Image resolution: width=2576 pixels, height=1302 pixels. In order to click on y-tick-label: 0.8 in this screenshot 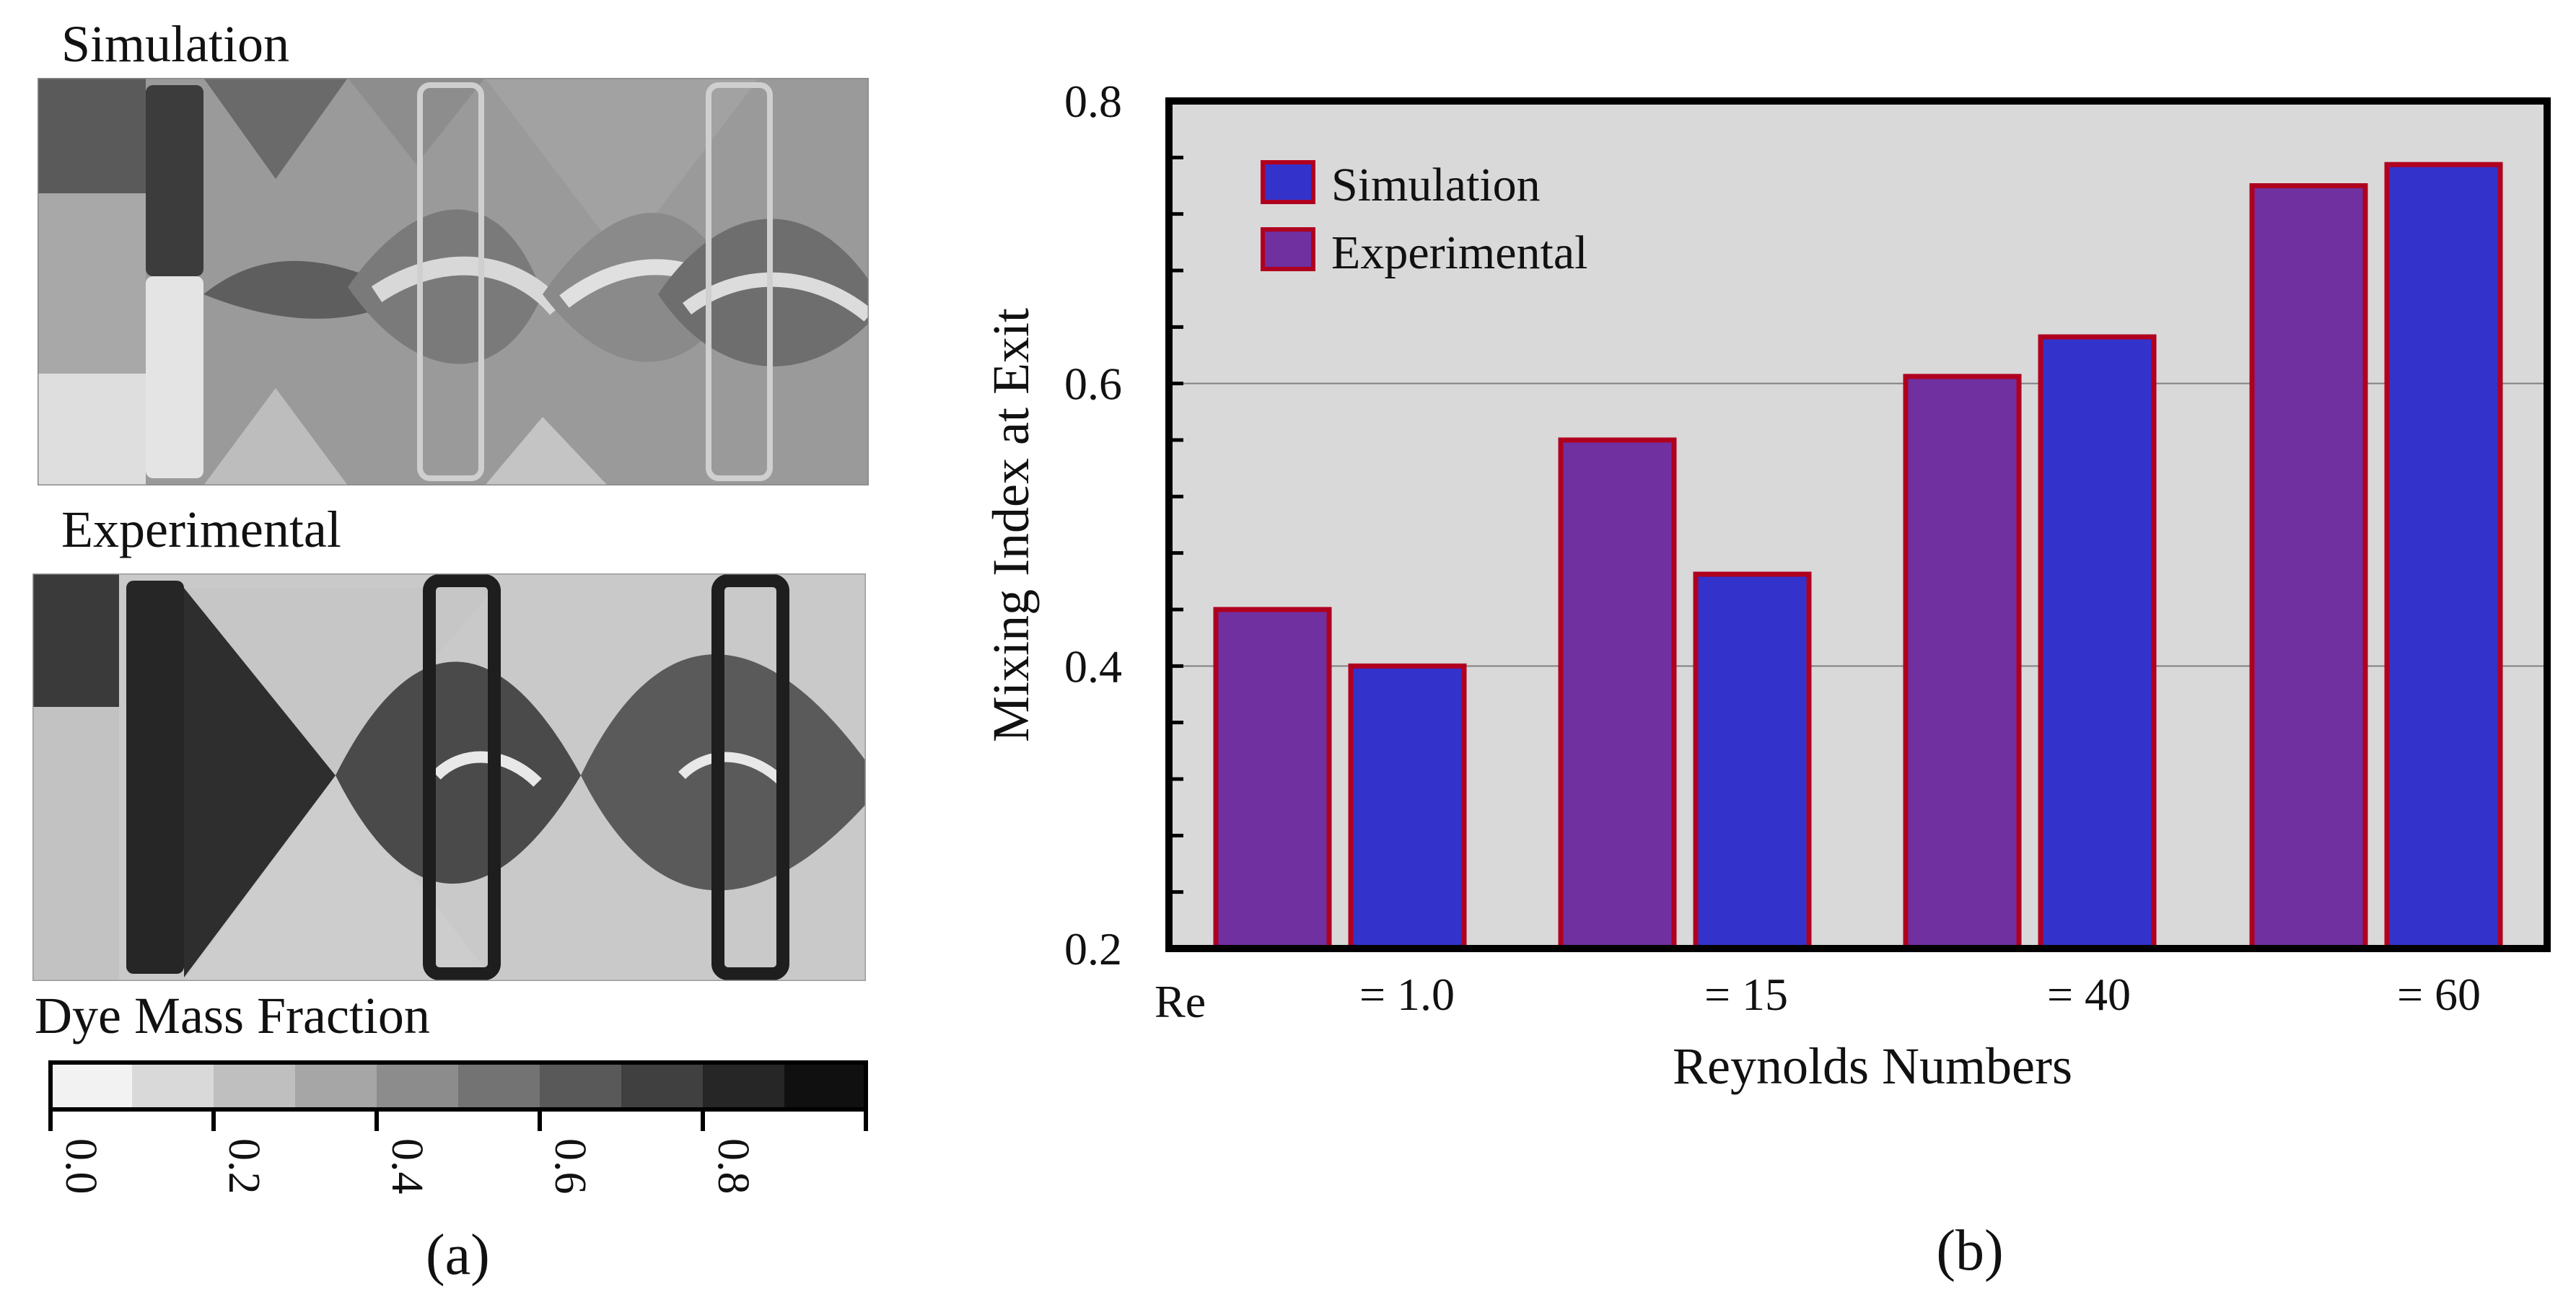, I will do `click(1093, 101)`.